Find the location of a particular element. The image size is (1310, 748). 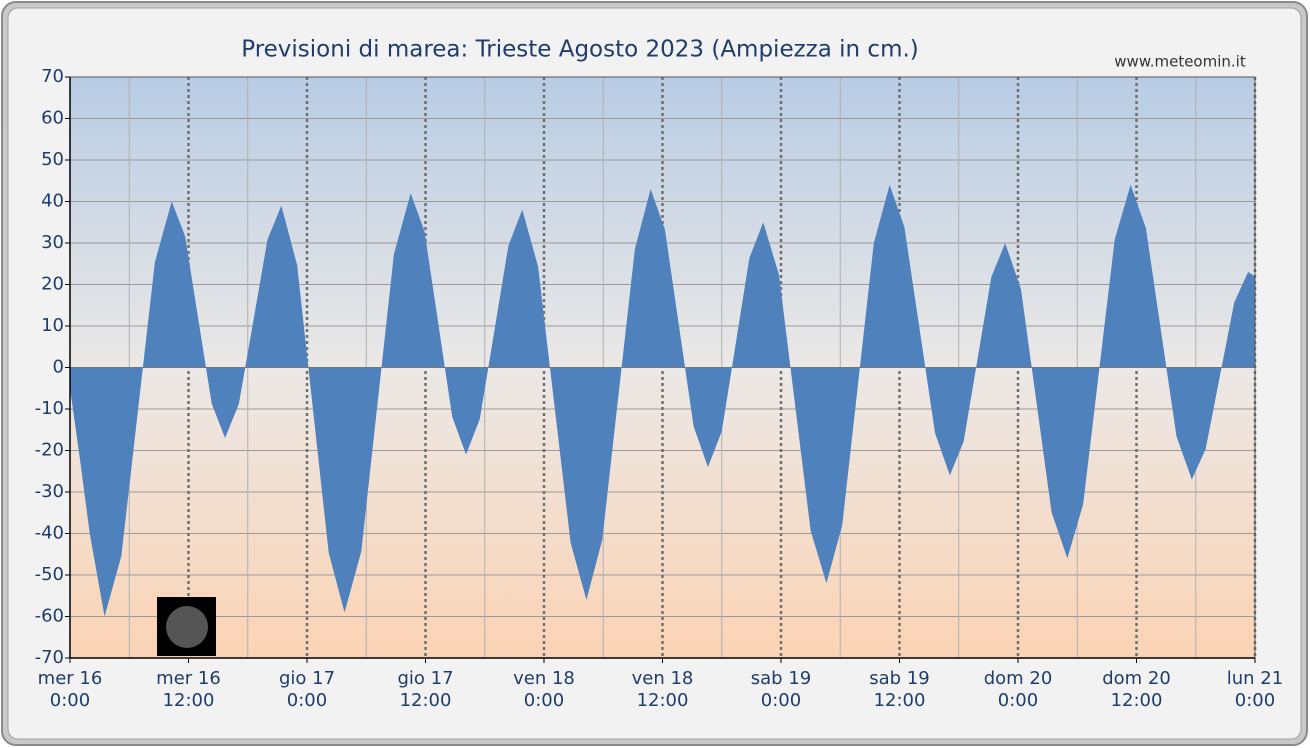

source: www.meteomin.it is located at coordinates (1180, 62).